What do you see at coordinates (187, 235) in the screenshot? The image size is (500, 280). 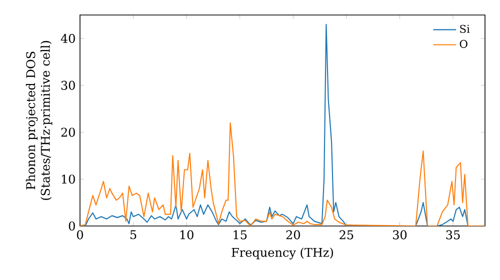 I see `x-tick-label: 10` at bounding box center [187, 235].